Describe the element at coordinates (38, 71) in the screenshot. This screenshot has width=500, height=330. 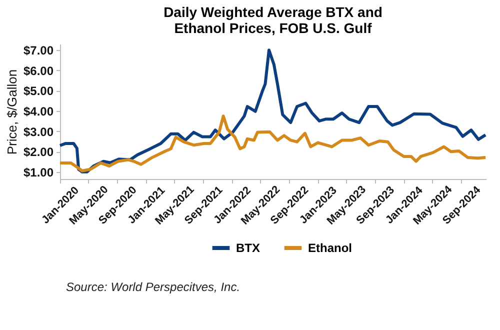
I see `y-tick-label: $6.00` at that location.